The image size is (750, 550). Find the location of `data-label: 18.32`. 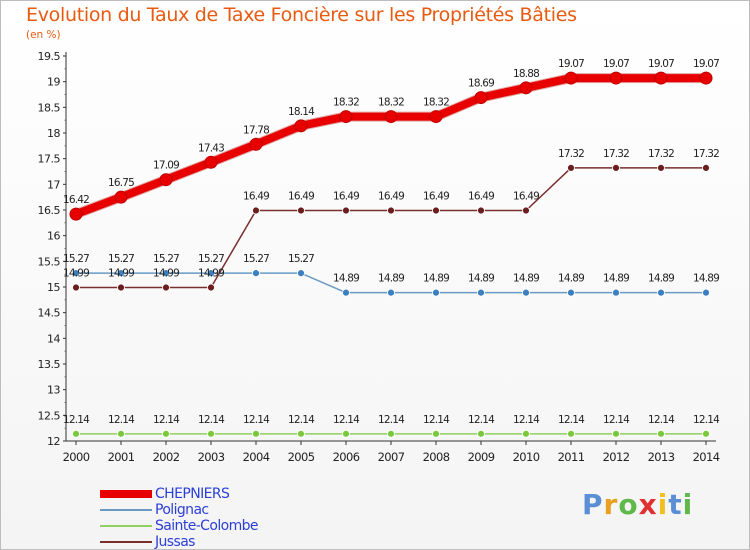

data-label: 18.32 is located at coordinates (436, 103).